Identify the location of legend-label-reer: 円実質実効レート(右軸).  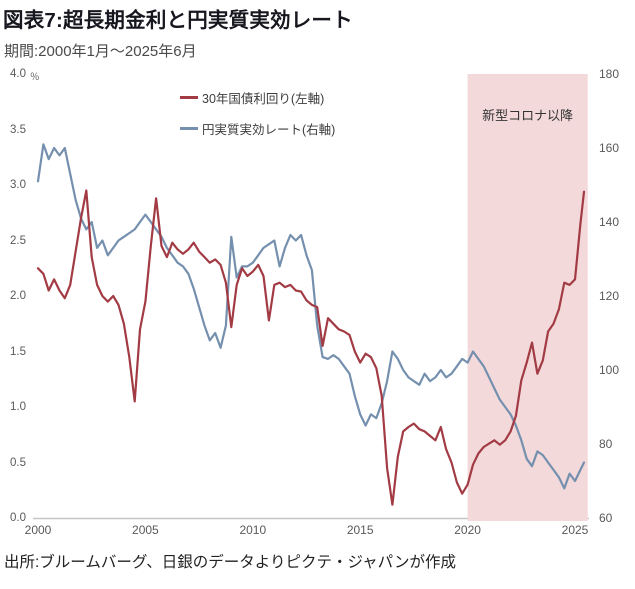
(269, 129).